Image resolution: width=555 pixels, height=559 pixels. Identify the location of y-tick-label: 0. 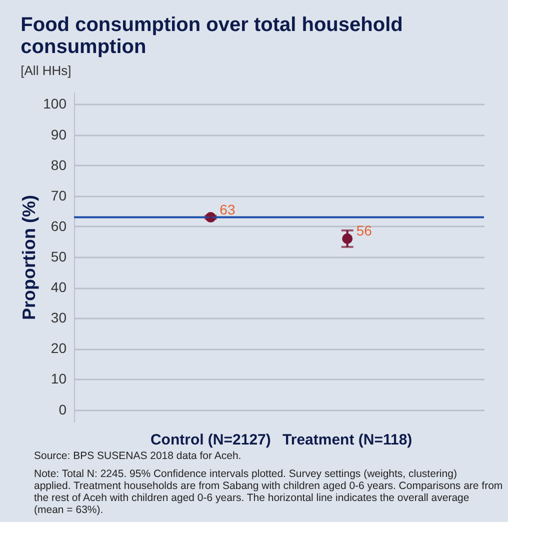
(62, 409).